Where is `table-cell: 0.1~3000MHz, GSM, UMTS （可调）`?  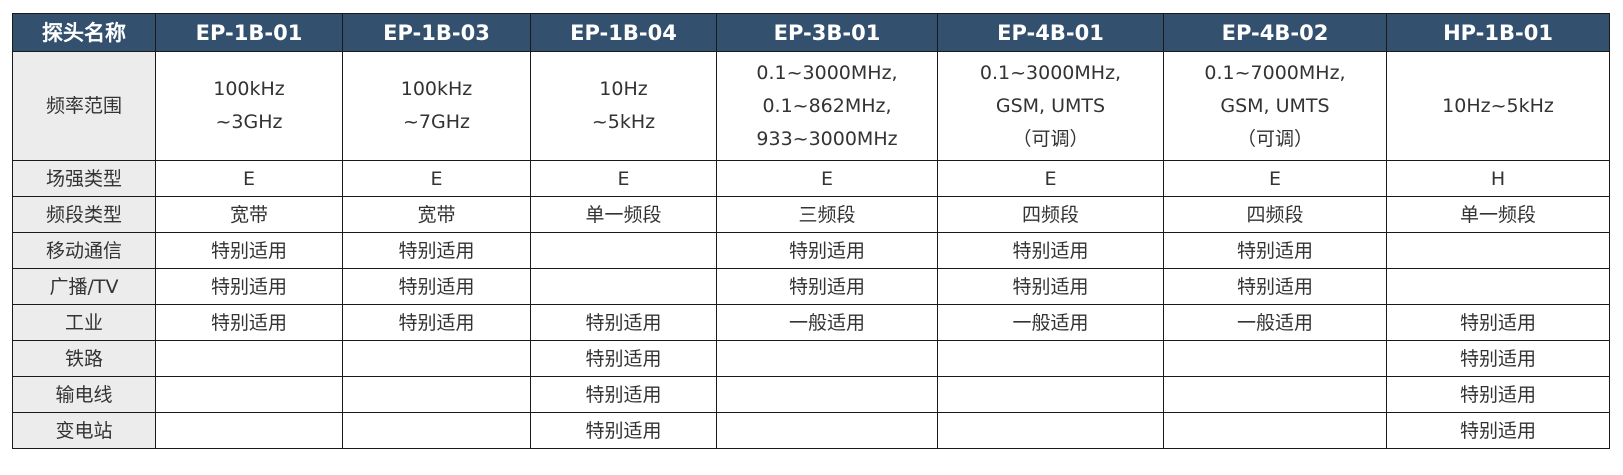
table-cell: 0.1~3000MHz, GSM, UMTS （可调） is located at coordinates (1050, 106).